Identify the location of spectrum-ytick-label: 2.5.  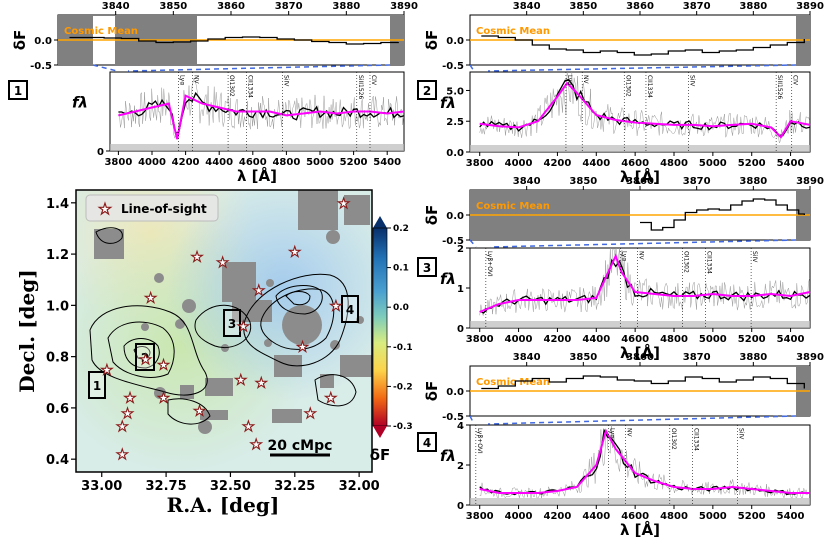
(455, 122).